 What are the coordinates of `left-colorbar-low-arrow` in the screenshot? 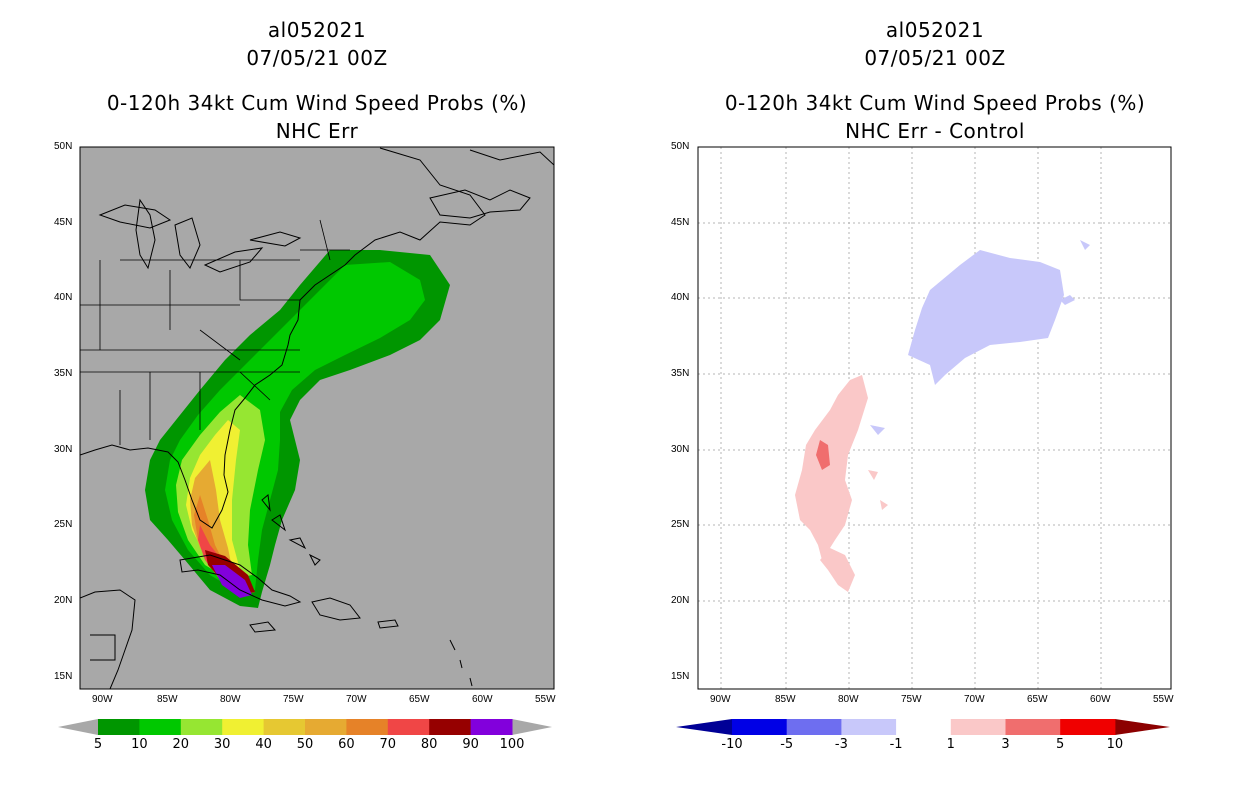 It's located at (78, 727).